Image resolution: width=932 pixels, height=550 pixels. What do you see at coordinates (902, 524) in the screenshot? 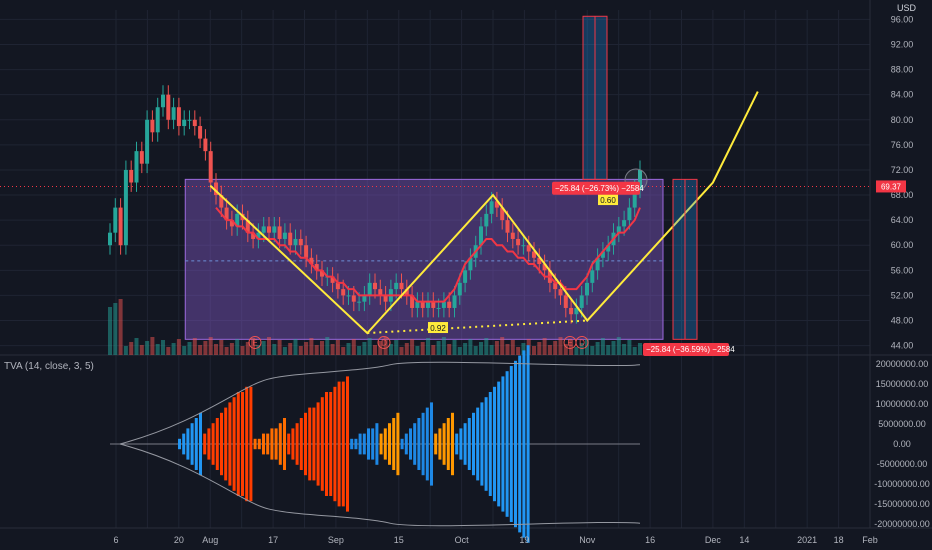
I see `indicator-tick-label: -20000000.00` at bounding box center [902, 524].